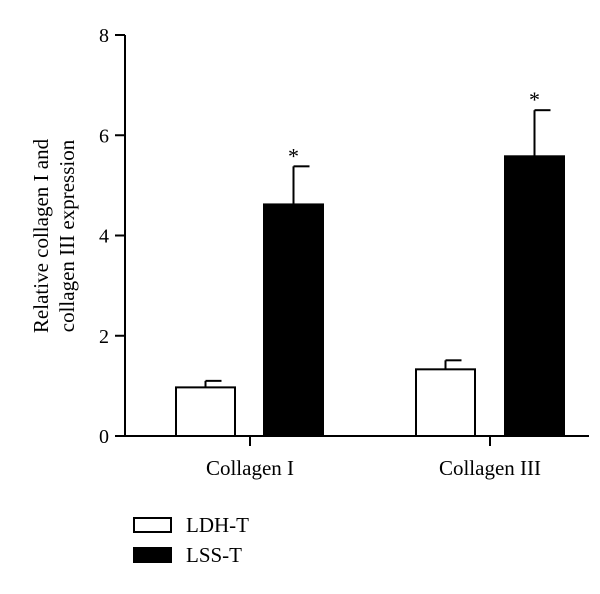  What do you see at coordinates (217, 525) in the screenshot?
I see `legend-label: LDH-T` at bounding box center [217, 525].